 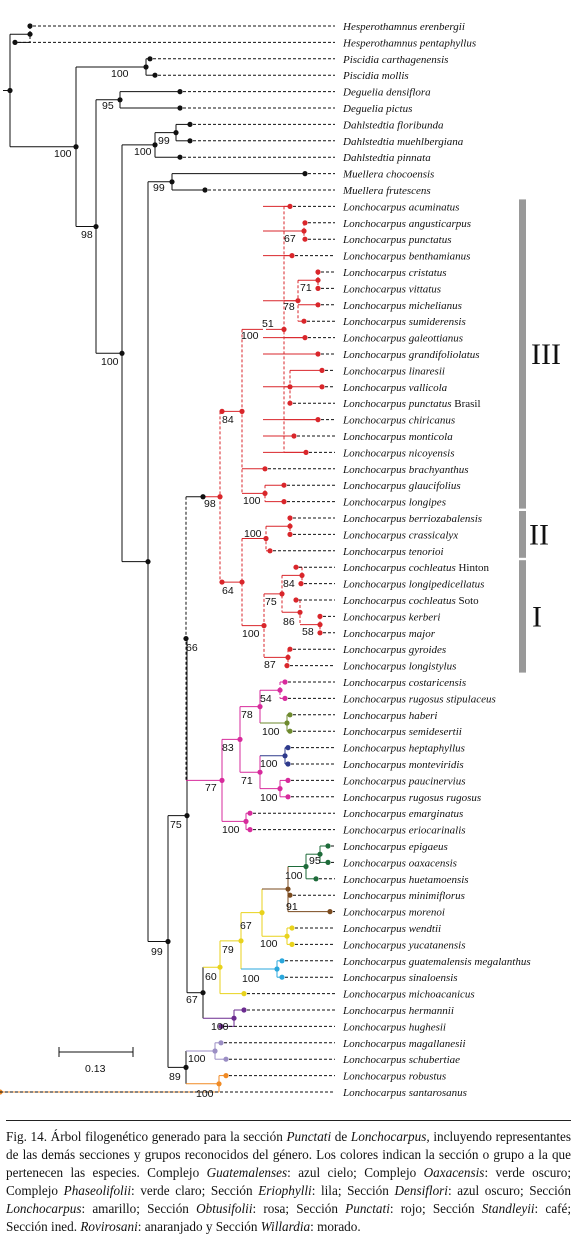 I want to click on caption-italic-text: Obtusifolii, so click(x=224, y=1208).